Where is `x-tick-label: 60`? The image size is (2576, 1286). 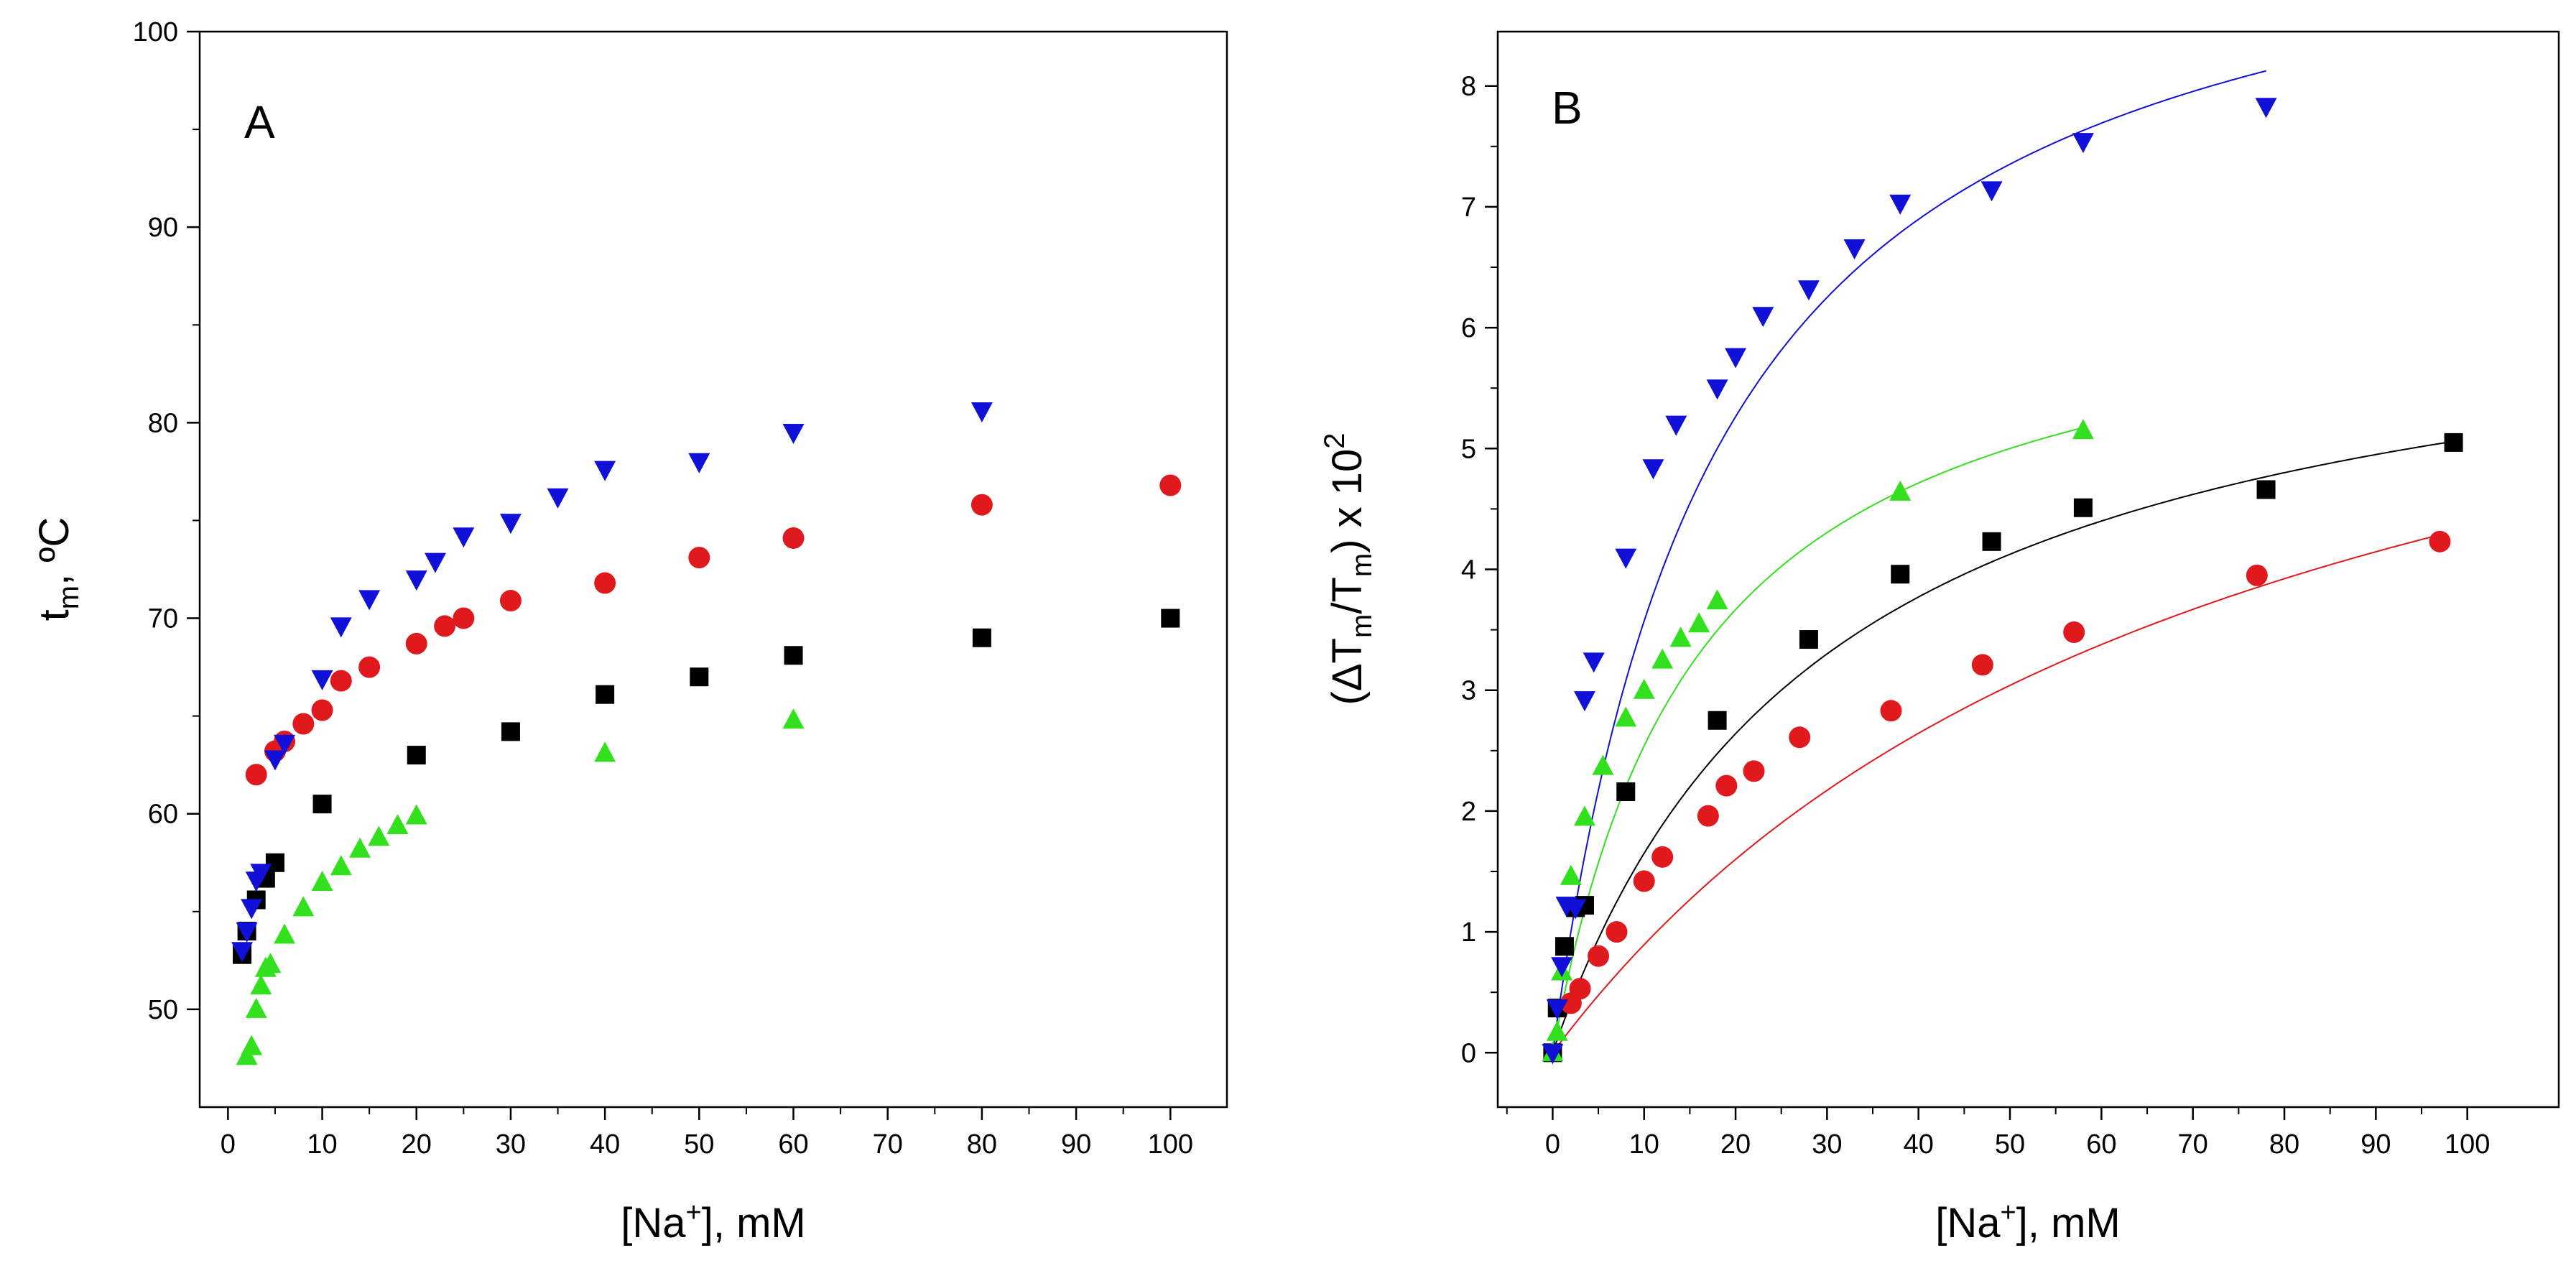 x-tick-label: 60 is located at coordinates (2101, 1144).